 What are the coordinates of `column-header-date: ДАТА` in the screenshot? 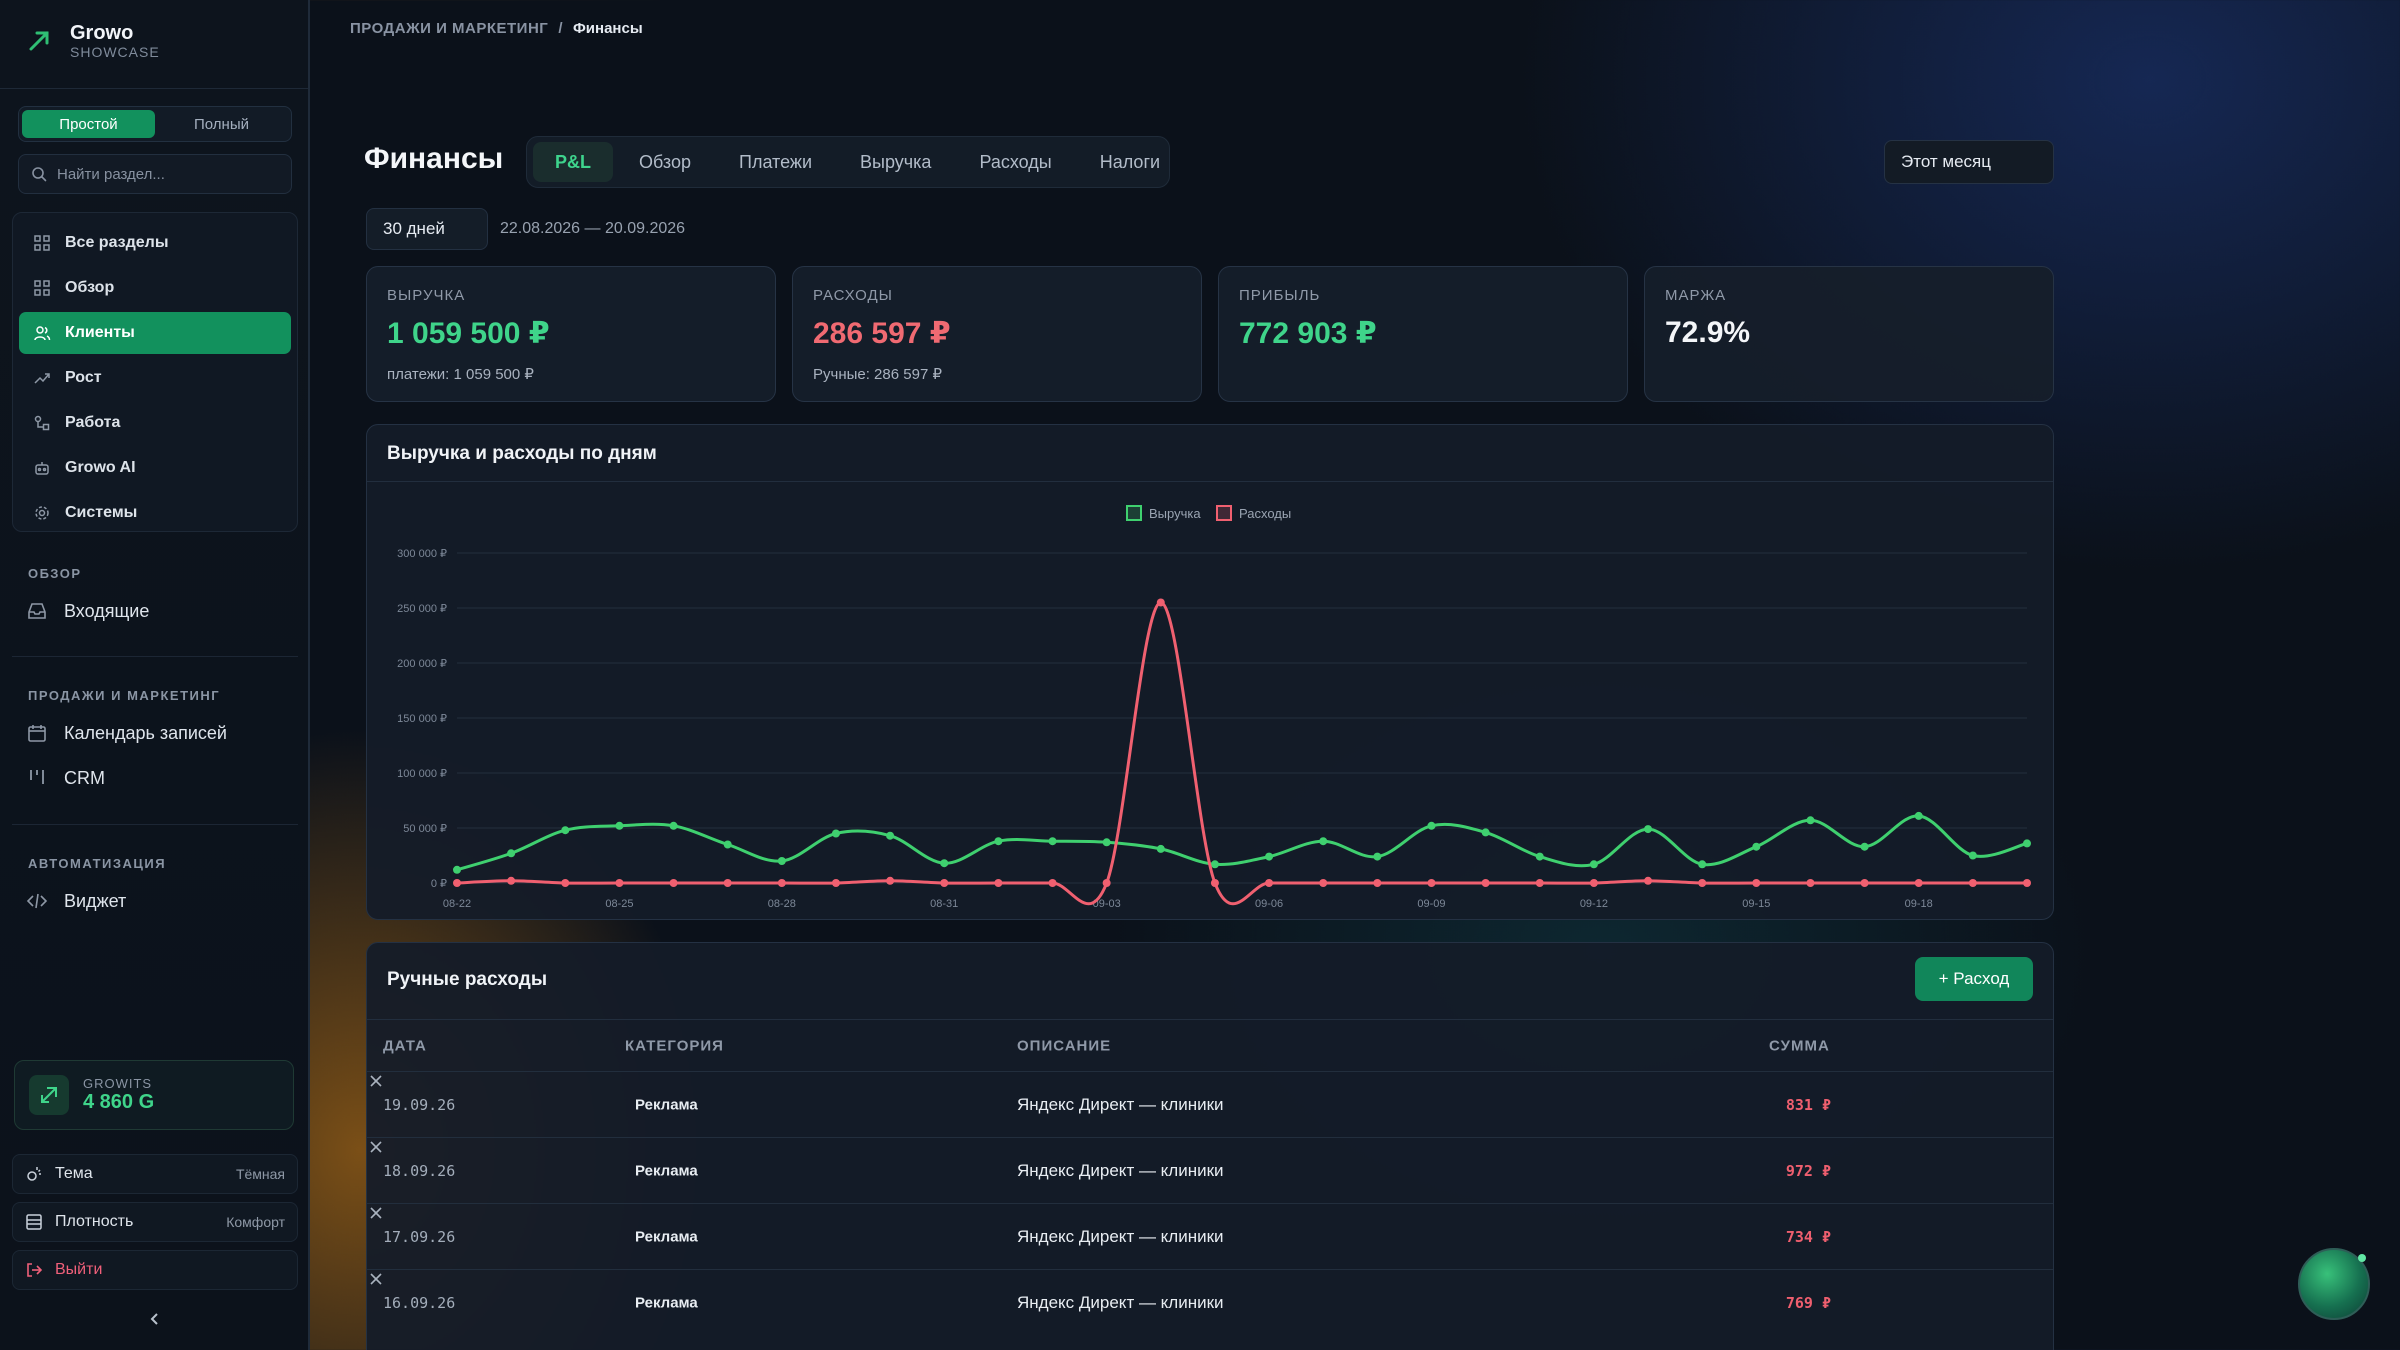 It's located at (405, 1046).